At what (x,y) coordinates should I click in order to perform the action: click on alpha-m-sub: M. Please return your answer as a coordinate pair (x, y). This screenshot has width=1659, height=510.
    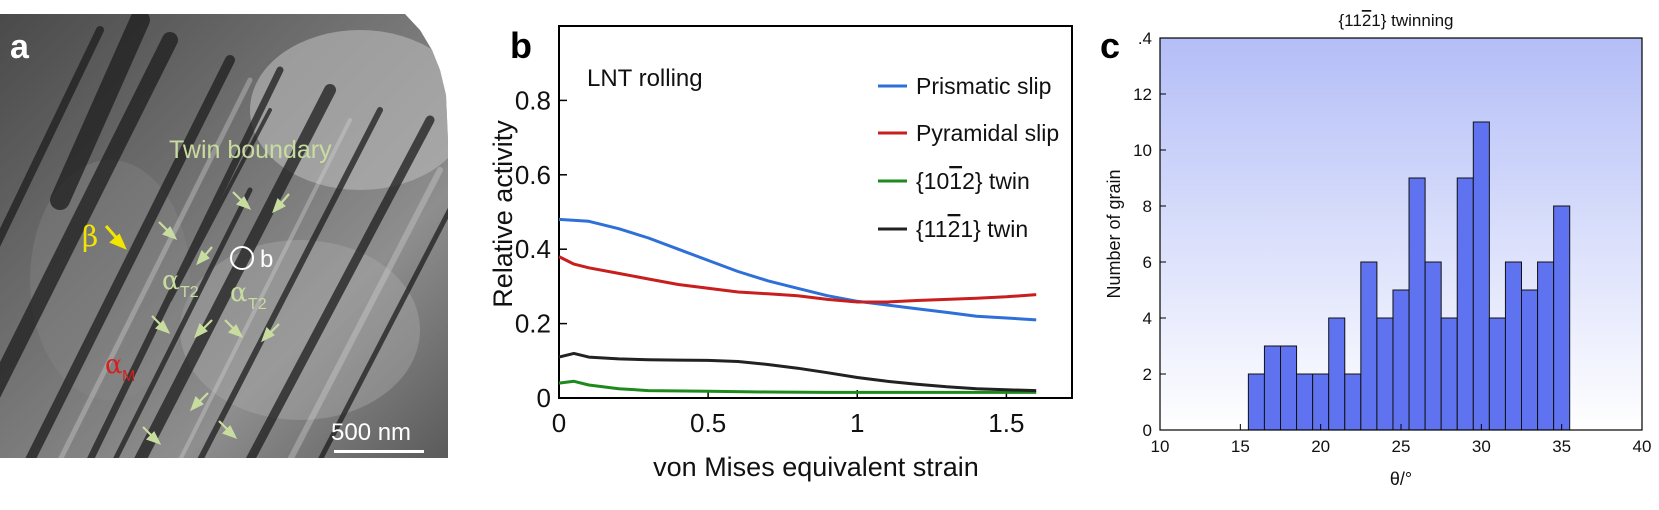
    Looking at the image, I should click on (128, 376).